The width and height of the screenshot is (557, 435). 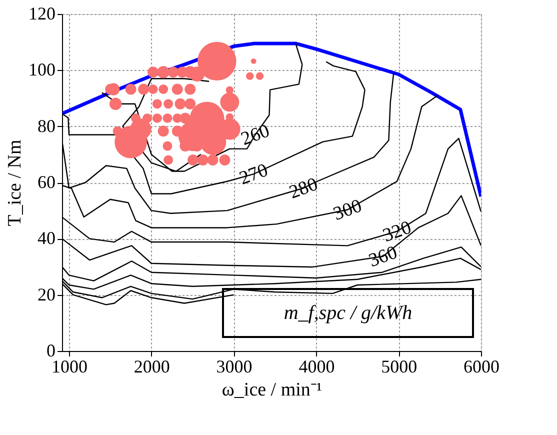 I want to click on y-axis-title: T_ice / Nm, so click(x=15, y=183).